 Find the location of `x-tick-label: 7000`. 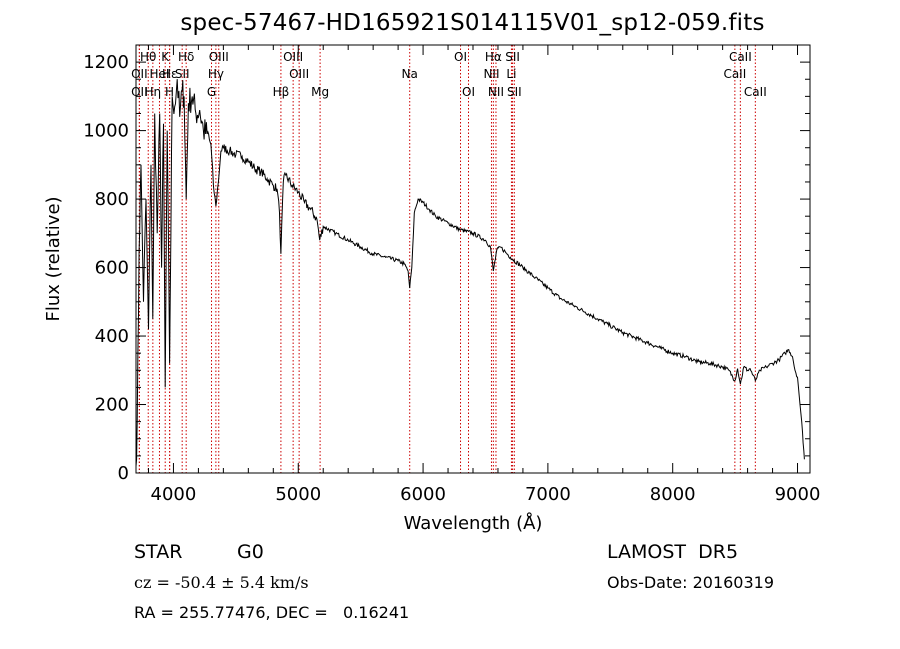

x-tick-label: 7000 is located at coordinates (548, 494).